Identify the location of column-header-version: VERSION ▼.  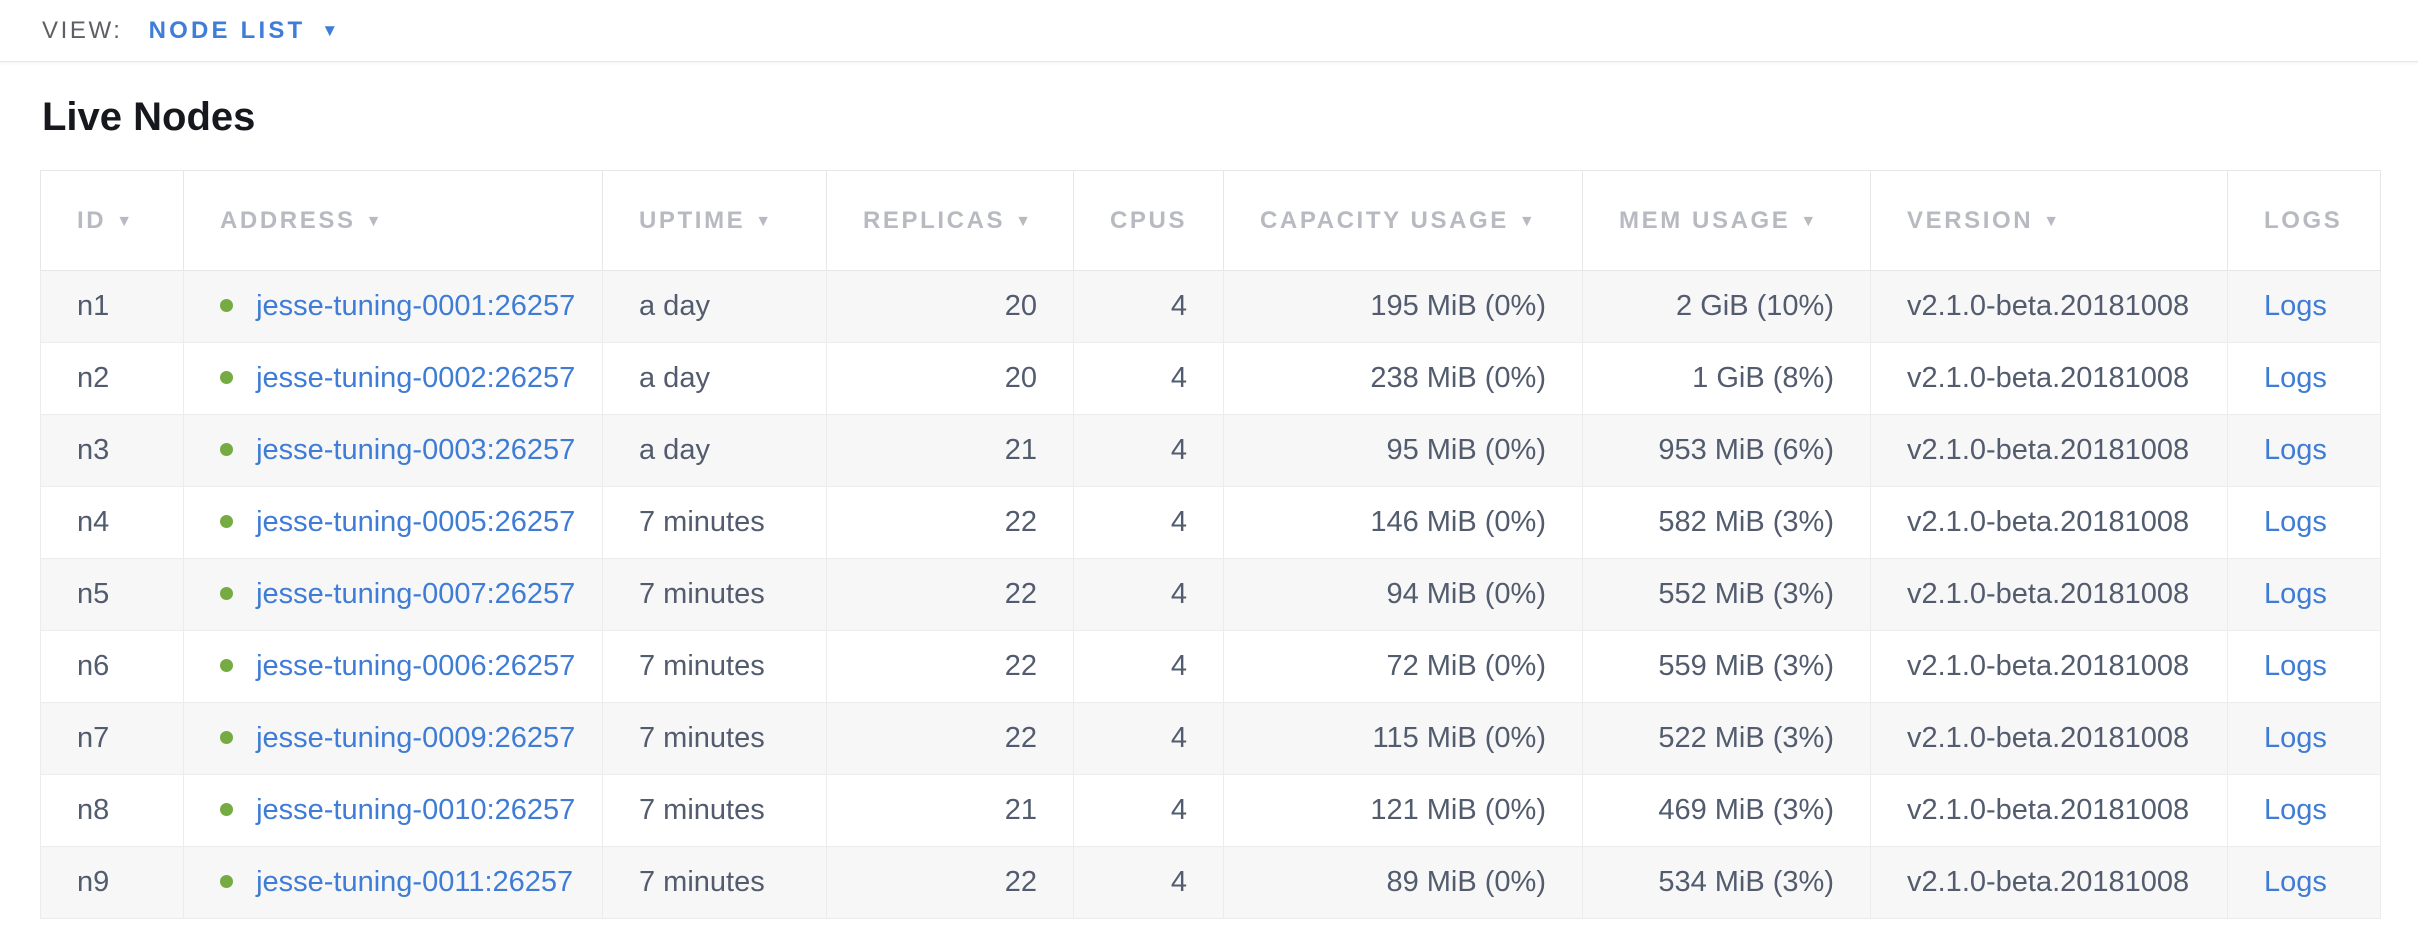
(2049, 220).